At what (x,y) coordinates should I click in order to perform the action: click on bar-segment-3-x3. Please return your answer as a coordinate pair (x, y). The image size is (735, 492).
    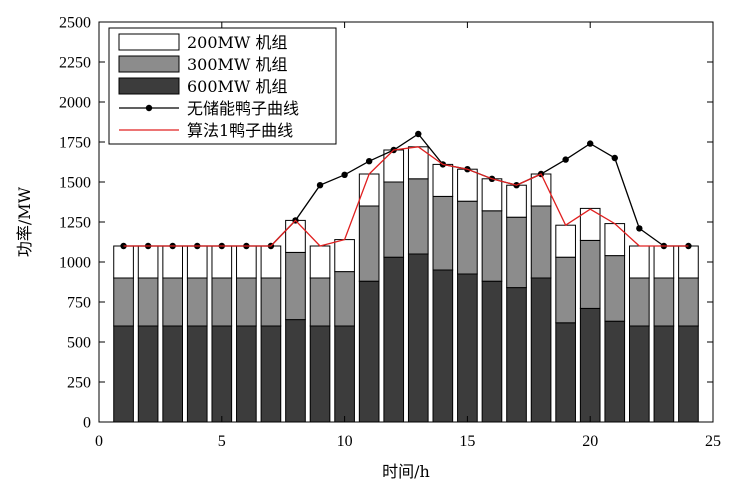
    Looking at the image, I should click on (173, 262).